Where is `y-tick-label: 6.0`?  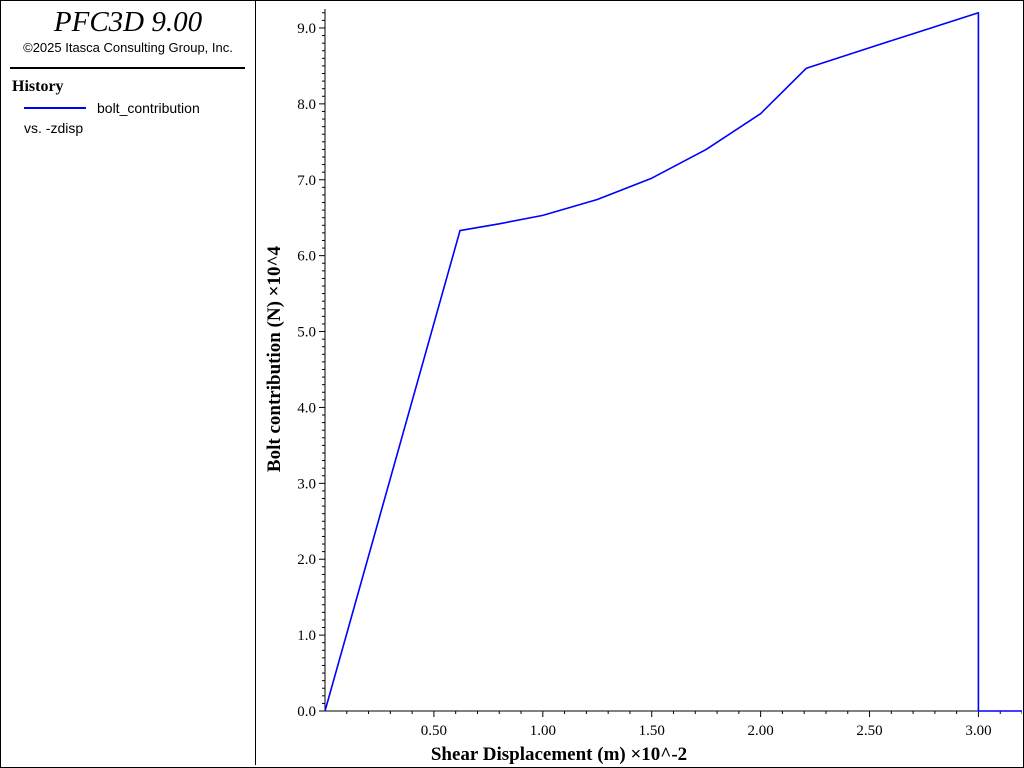 y-tick-label: 6.0 is located at coordinates (306, 257).